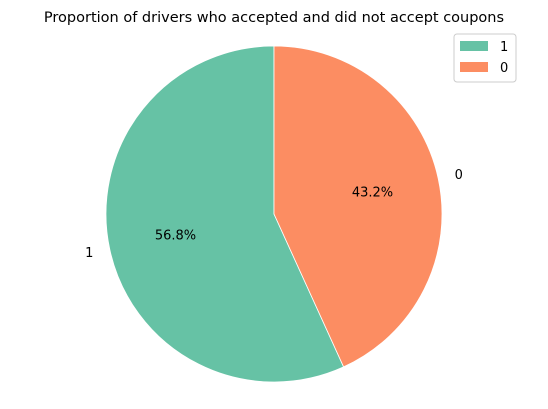 The image size is (548, 409). Describe the element at coordinates (89, 253) in the screenshot. I see `slice-label-1: 1` at that location.